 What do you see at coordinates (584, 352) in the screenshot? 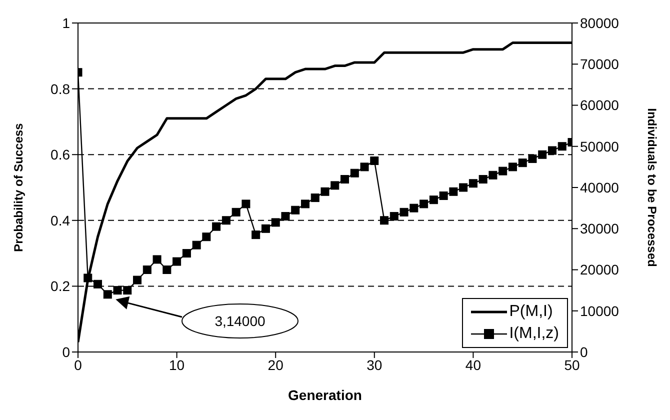
I see `y2-tick-label: 0` at bounding box center [584, 352].